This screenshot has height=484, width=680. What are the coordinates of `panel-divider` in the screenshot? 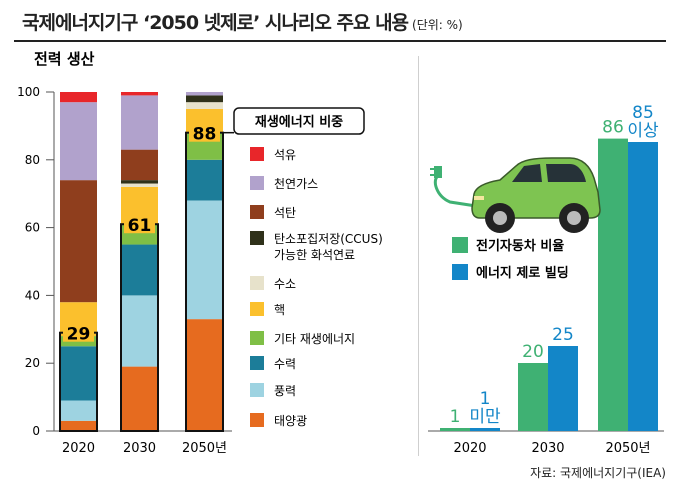 It's located at (418, 256).